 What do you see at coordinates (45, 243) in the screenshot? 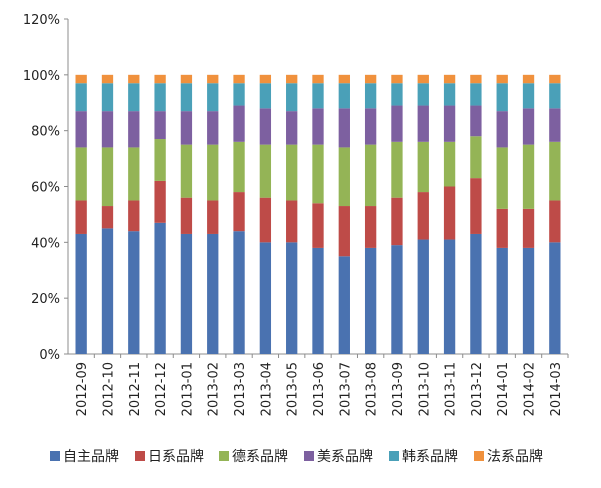
I see `y-tick-label: 40%` at bounding box center [45, 243].